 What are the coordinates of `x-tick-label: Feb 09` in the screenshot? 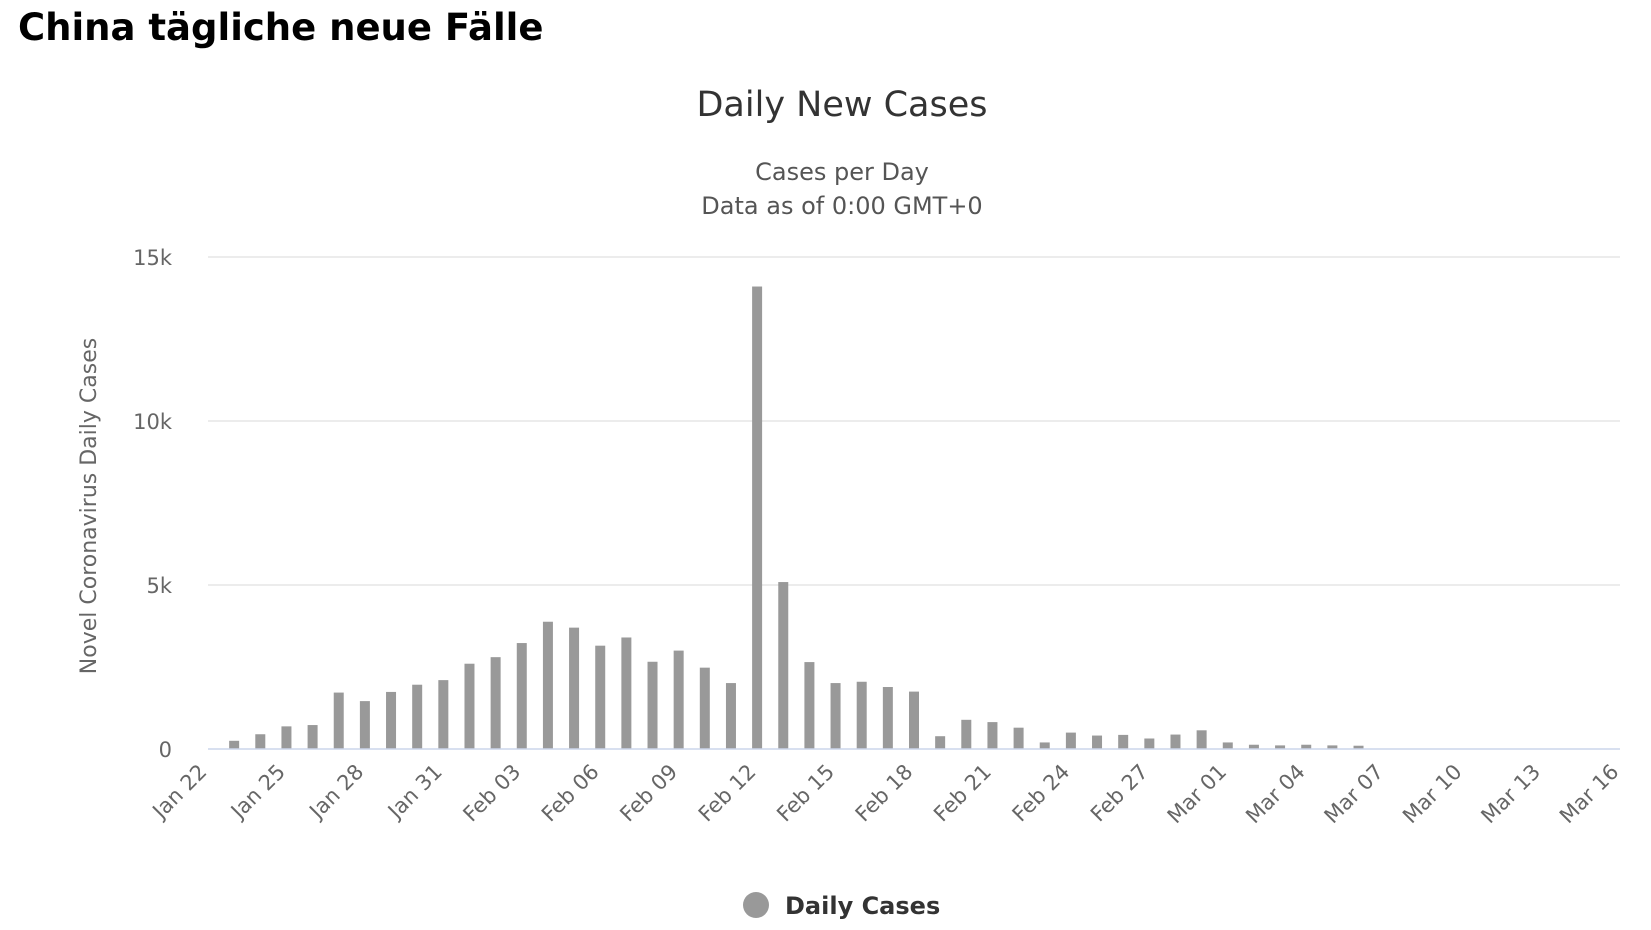 It's located at (648, 793).